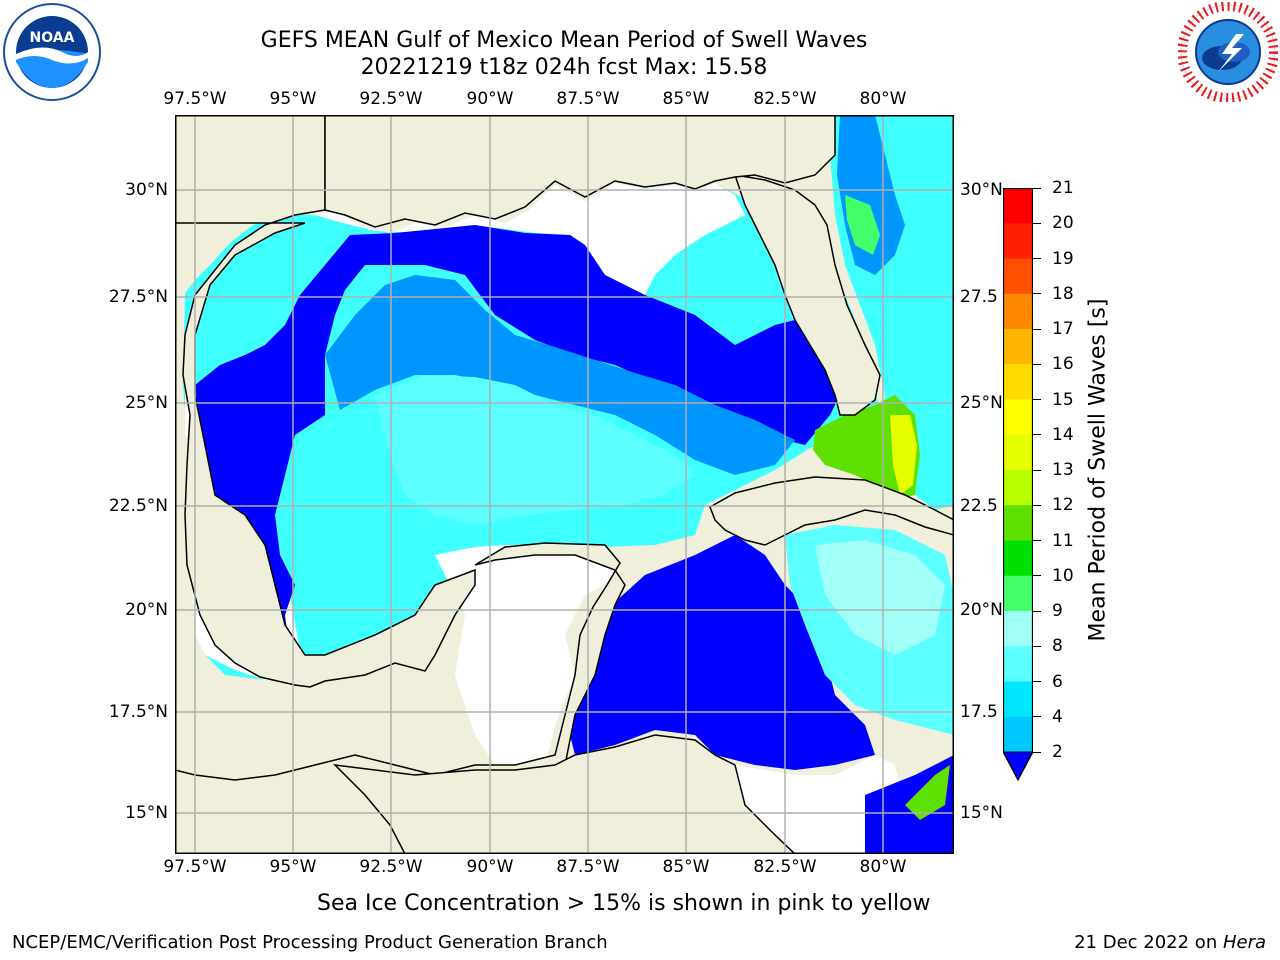  What do you see at coordinates (981, 813) in the screenshot?
I see `lat-tick-label-right: 15°N` at bounding box center [981, 813].